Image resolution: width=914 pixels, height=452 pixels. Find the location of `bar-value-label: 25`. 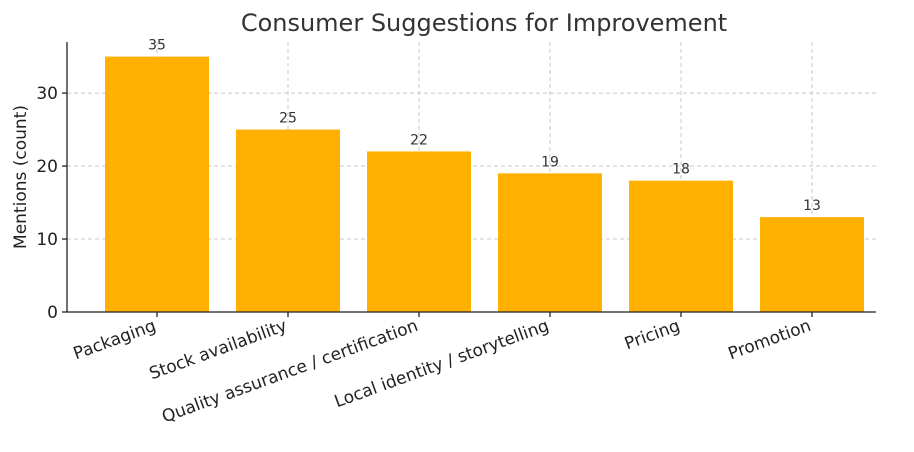

bar-value-label: 25 is located at coordinates (288, 119).